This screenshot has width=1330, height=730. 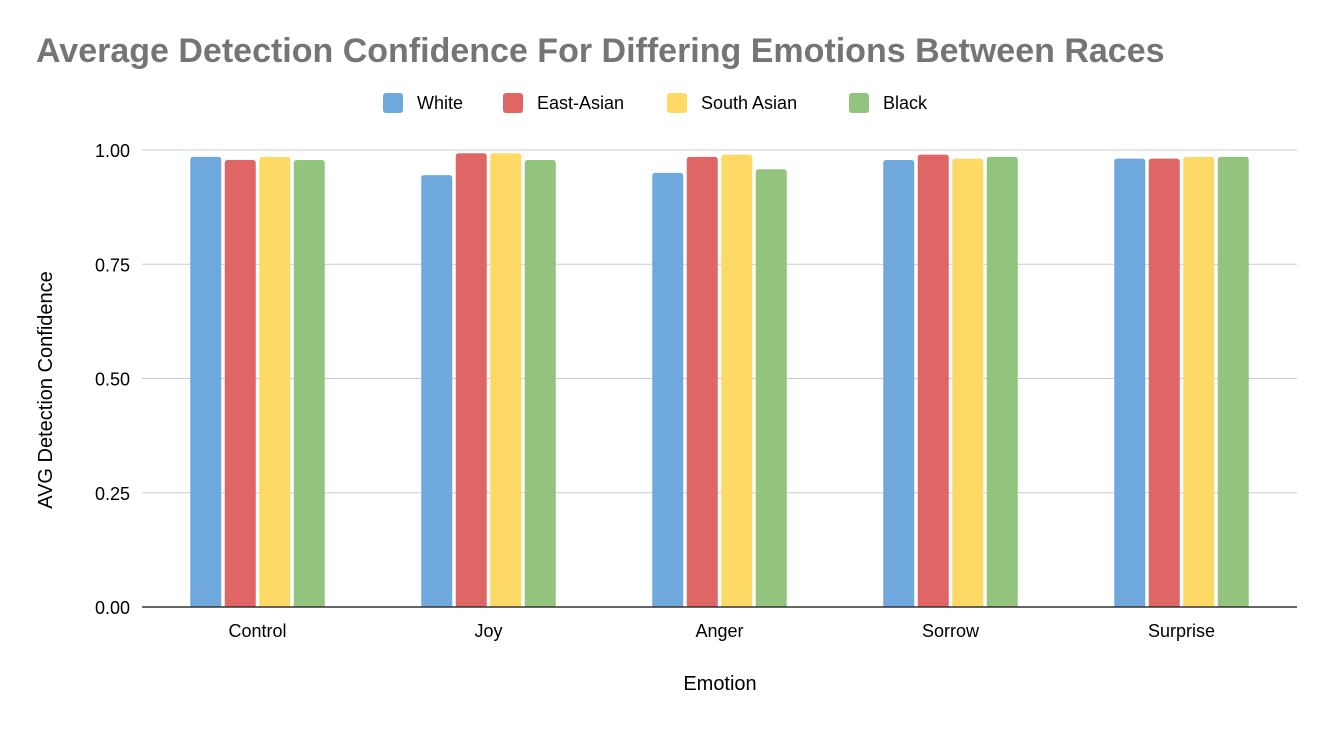 What do you see at coordinates (440, 103) in the screenshot?
I see `legend-label: White` at bounding box center [440, 103].